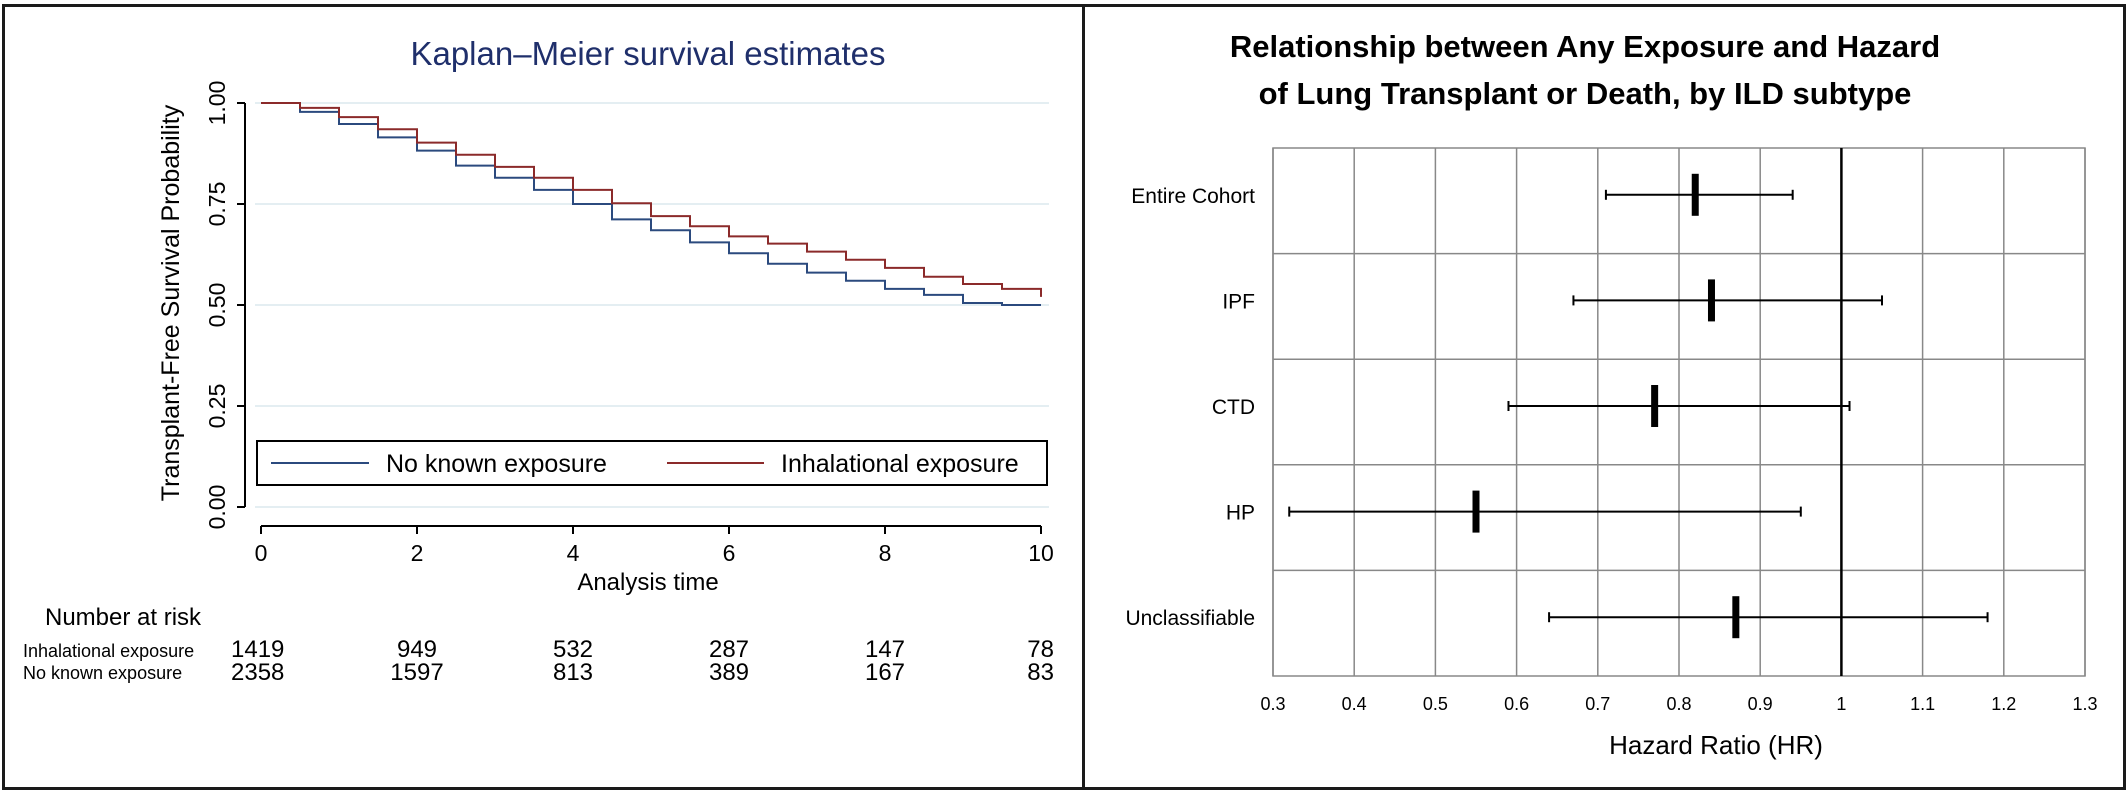 This screenshot has height=796, width=2128. I want to click on risk-value-no-known-exposure-t2: 1597, so click(416, 672).